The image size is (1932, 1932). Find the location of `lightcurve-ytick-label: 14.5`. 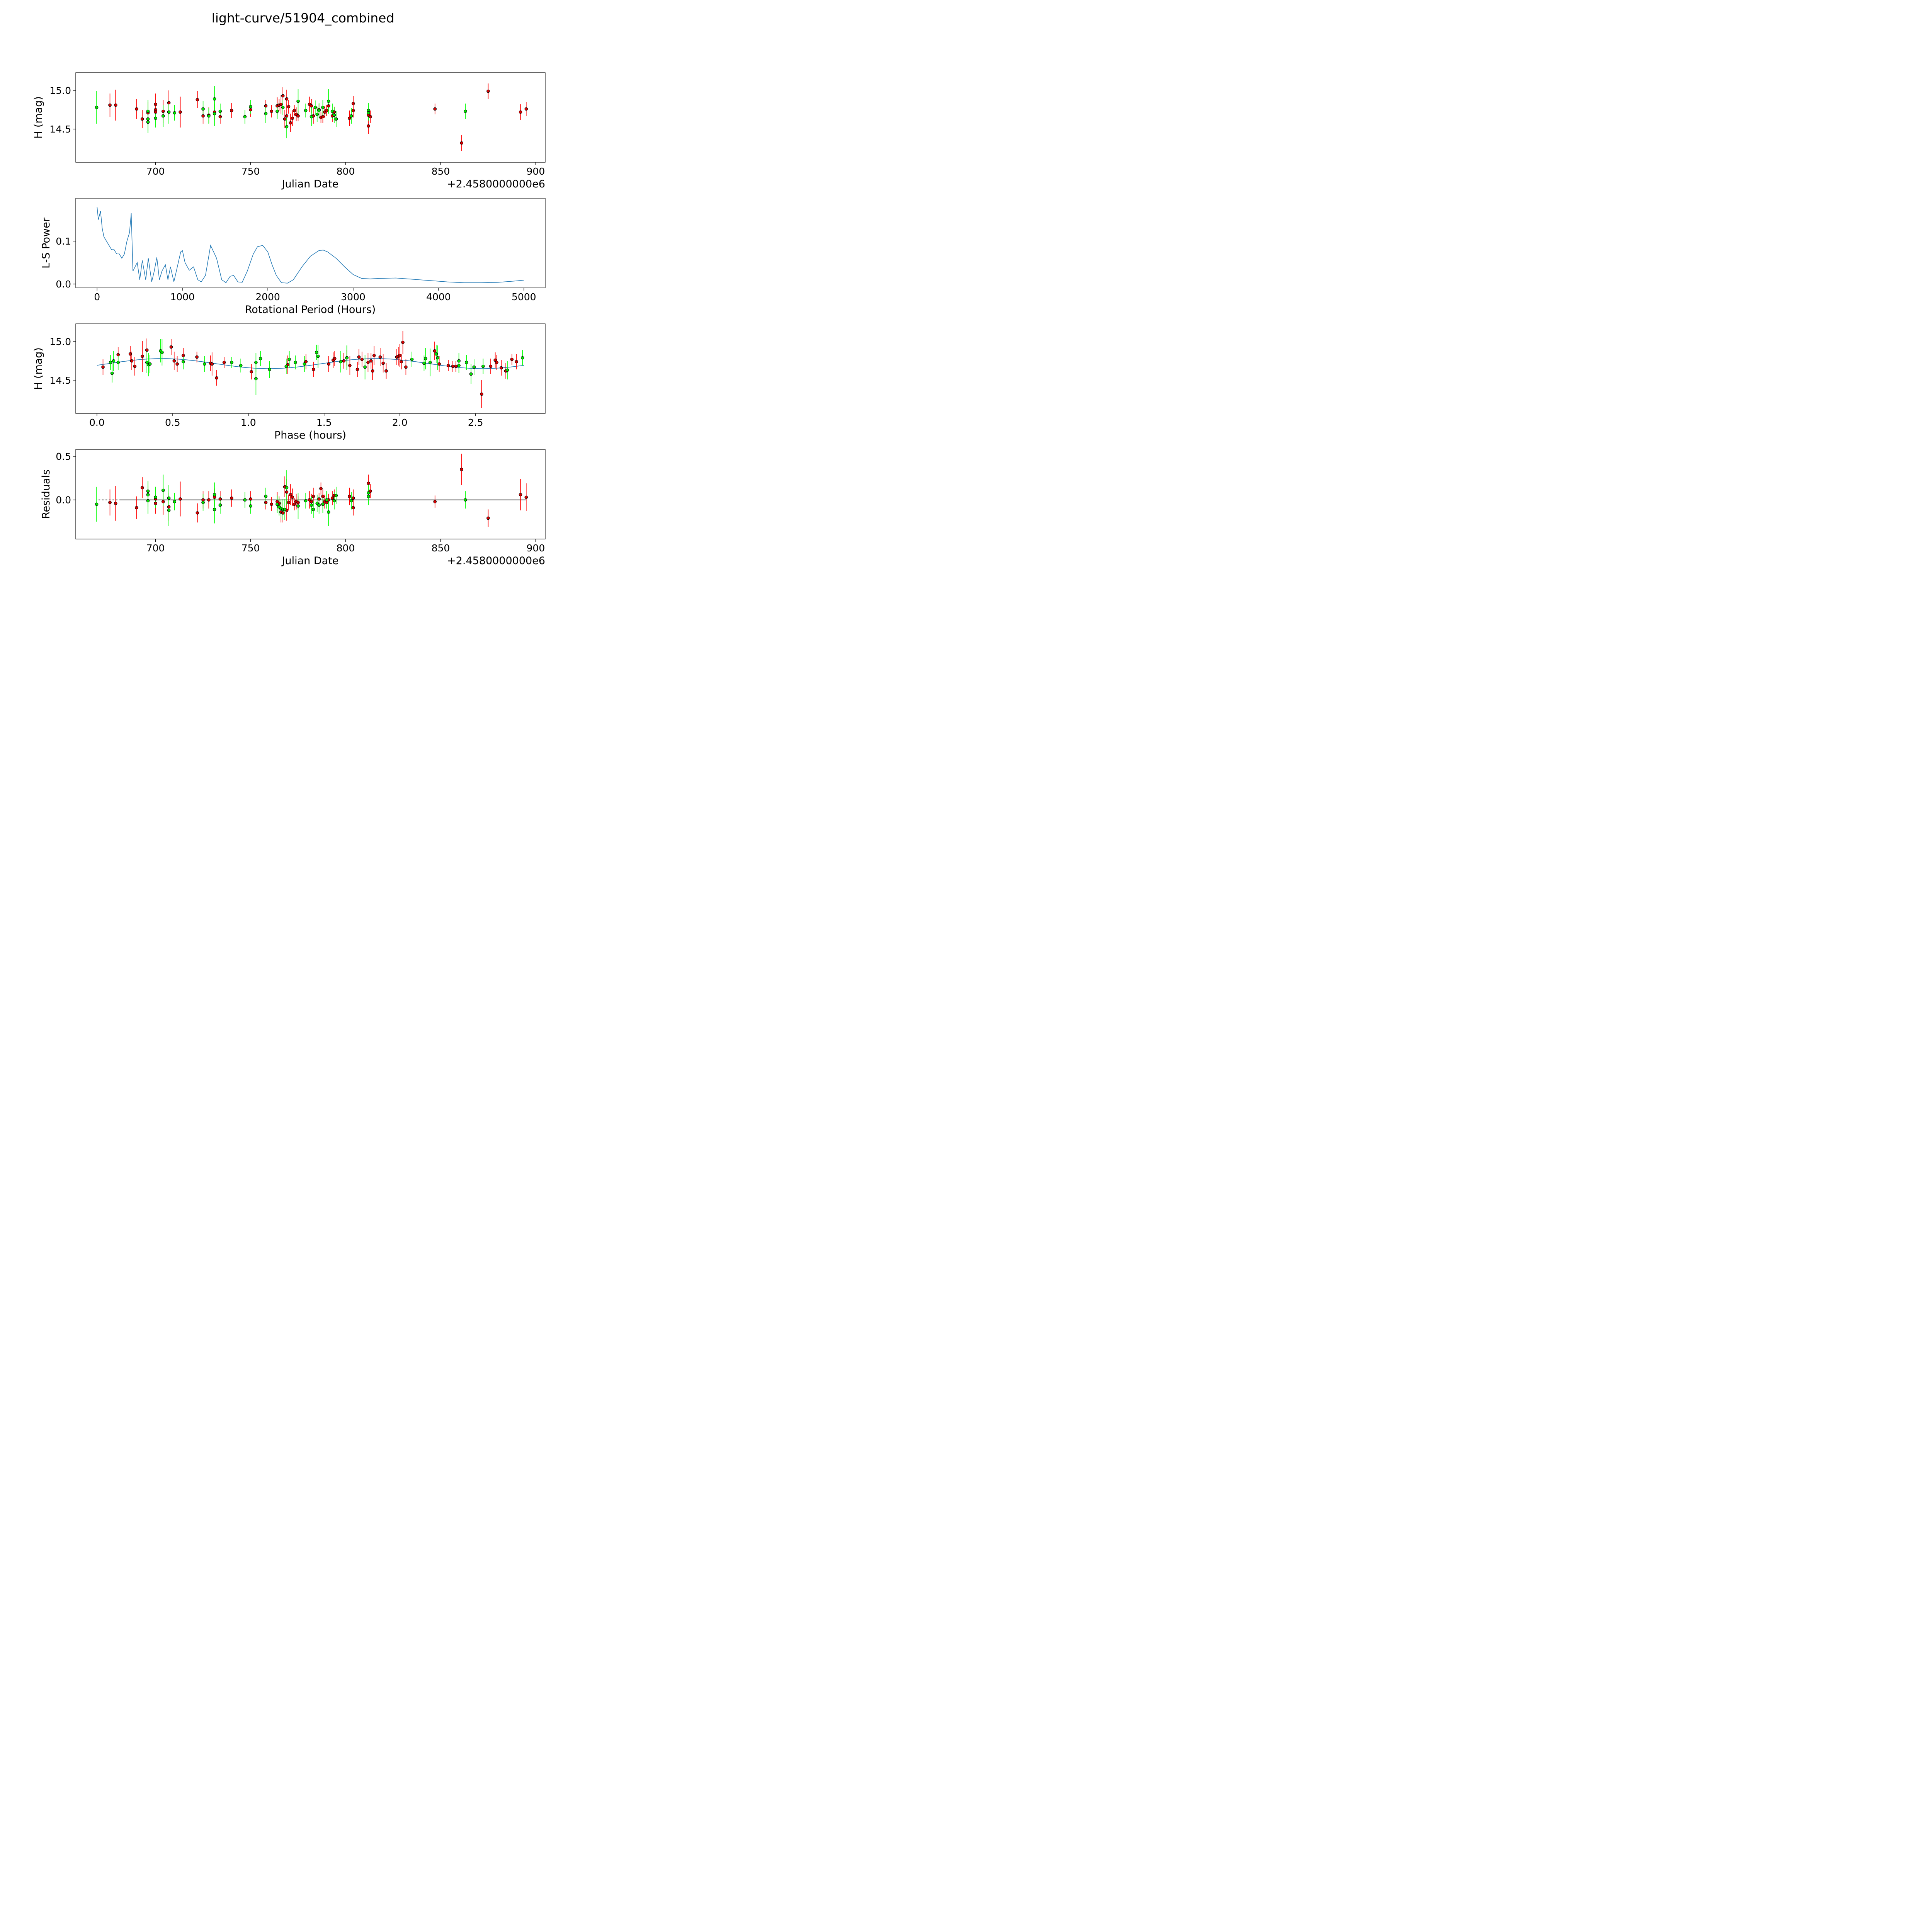

lightcurve-ytick-label: 14.5 is located at coordinates (60, 129).